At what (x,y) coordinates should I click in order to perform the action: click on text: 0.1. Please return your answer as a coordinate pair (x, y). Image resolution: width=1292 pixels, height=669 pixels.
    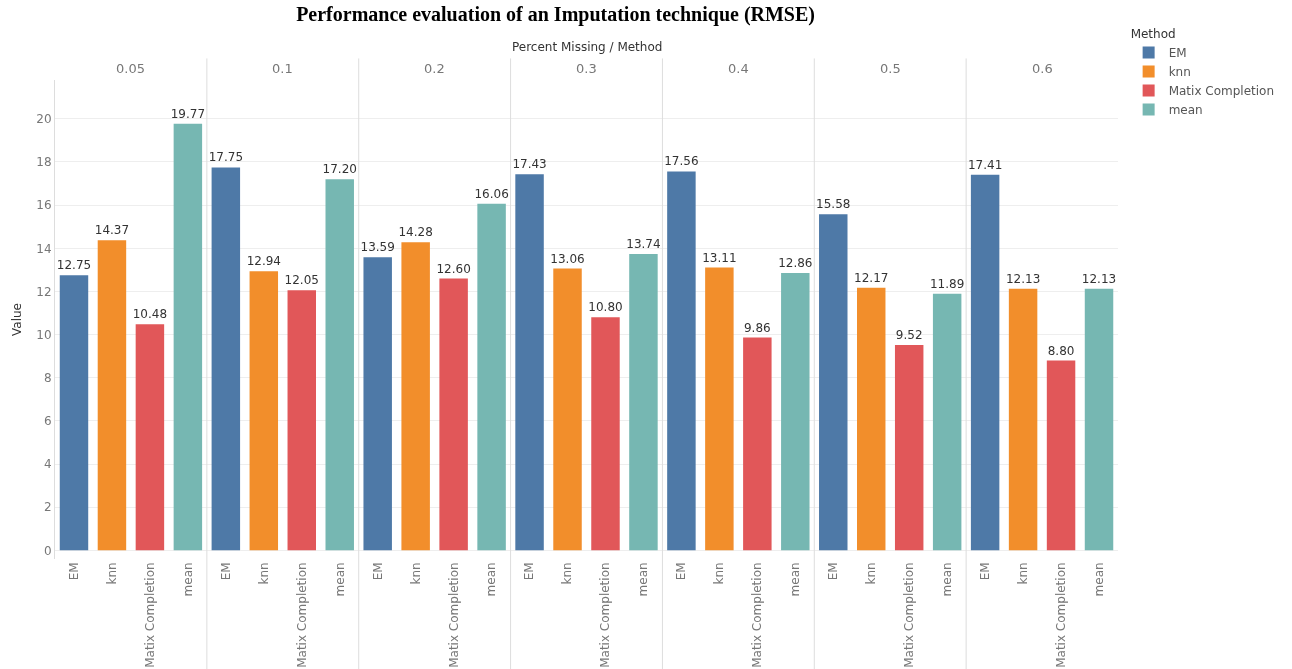
    Looking at the image, I should click on (282, 68).